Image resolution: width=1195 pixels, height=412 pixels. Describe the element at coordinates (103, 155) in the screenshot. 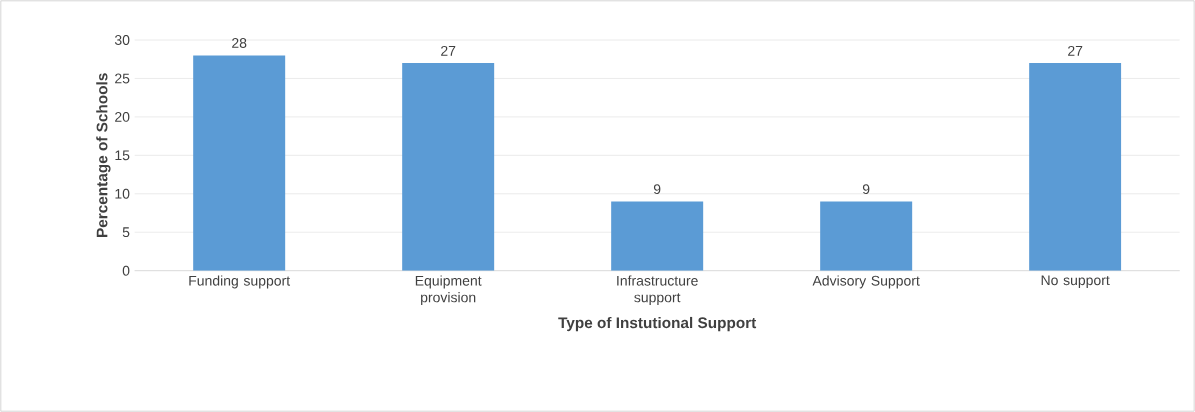

I see `y-axis-title: Percentage of Schools` at that location.